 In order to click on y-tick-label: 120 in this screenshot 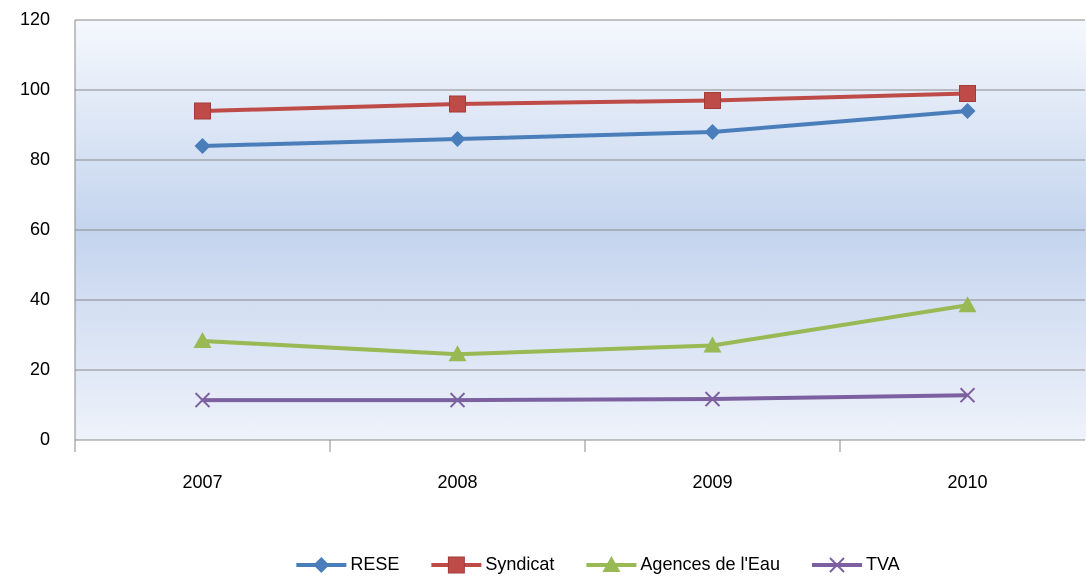, I will do `click(35, 19)`.